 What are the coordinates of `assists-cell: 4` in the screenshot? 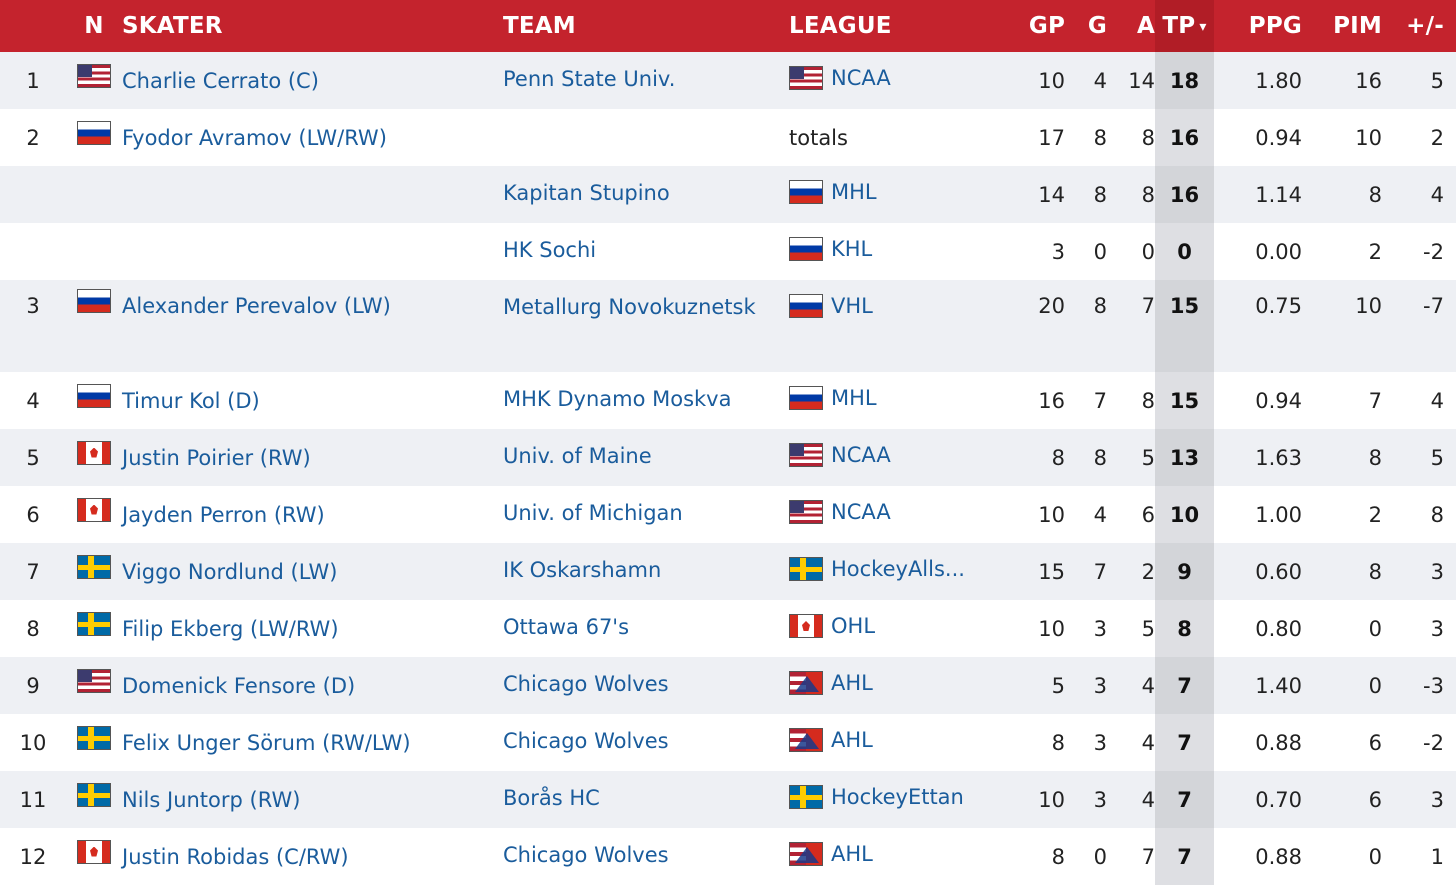 It's located at (1131, 685).